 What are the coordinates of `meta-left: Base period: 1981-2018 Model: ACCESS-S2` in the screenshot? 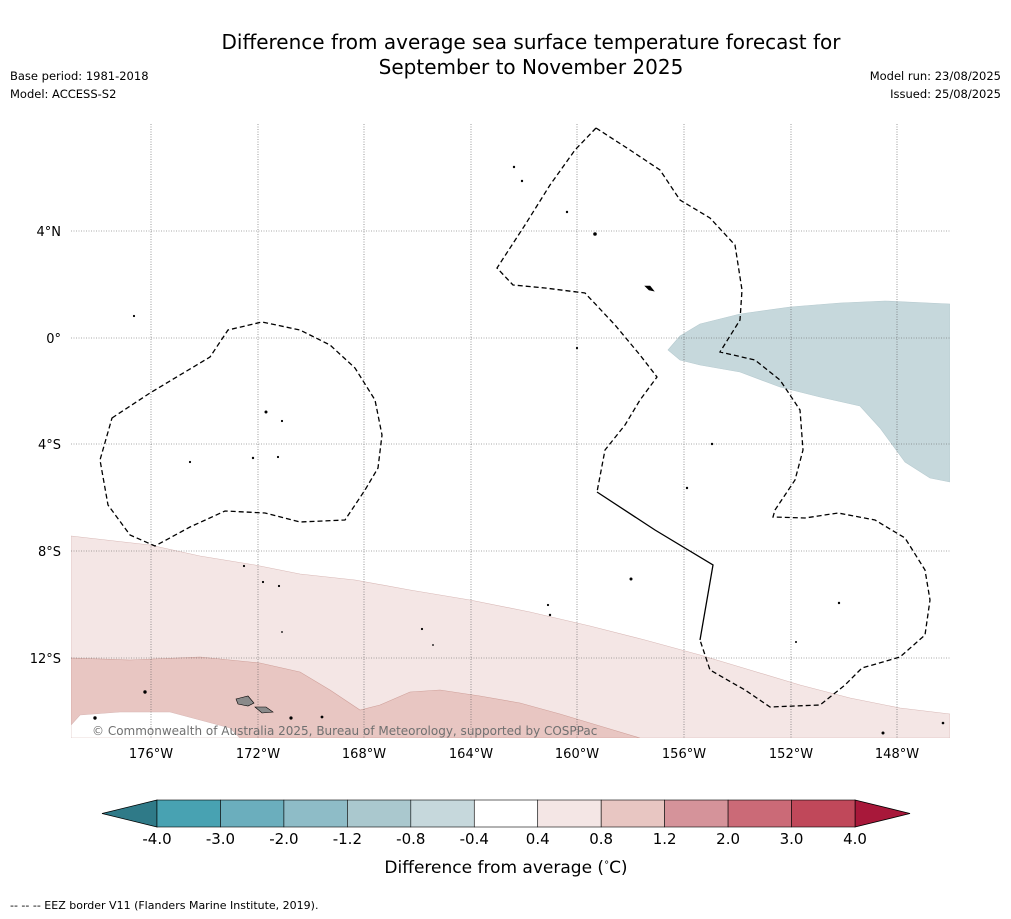 It's located at (79, 85).